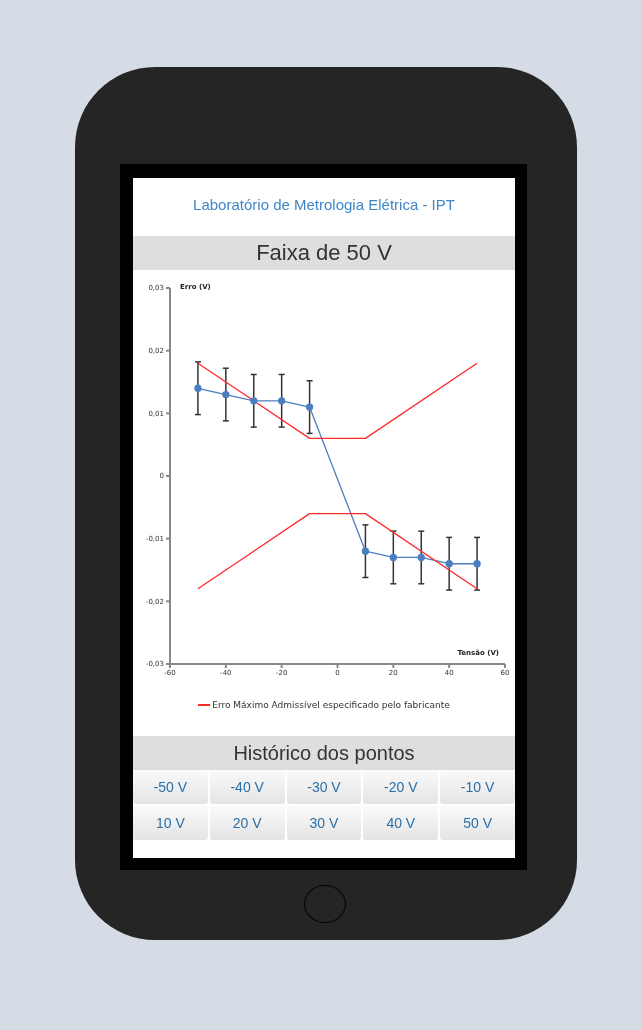 This screenshot has height=1030, width=641. I want to click on legend-label: Erro Máximo Admissível especificado pelo fabricante, so click(331, 705).